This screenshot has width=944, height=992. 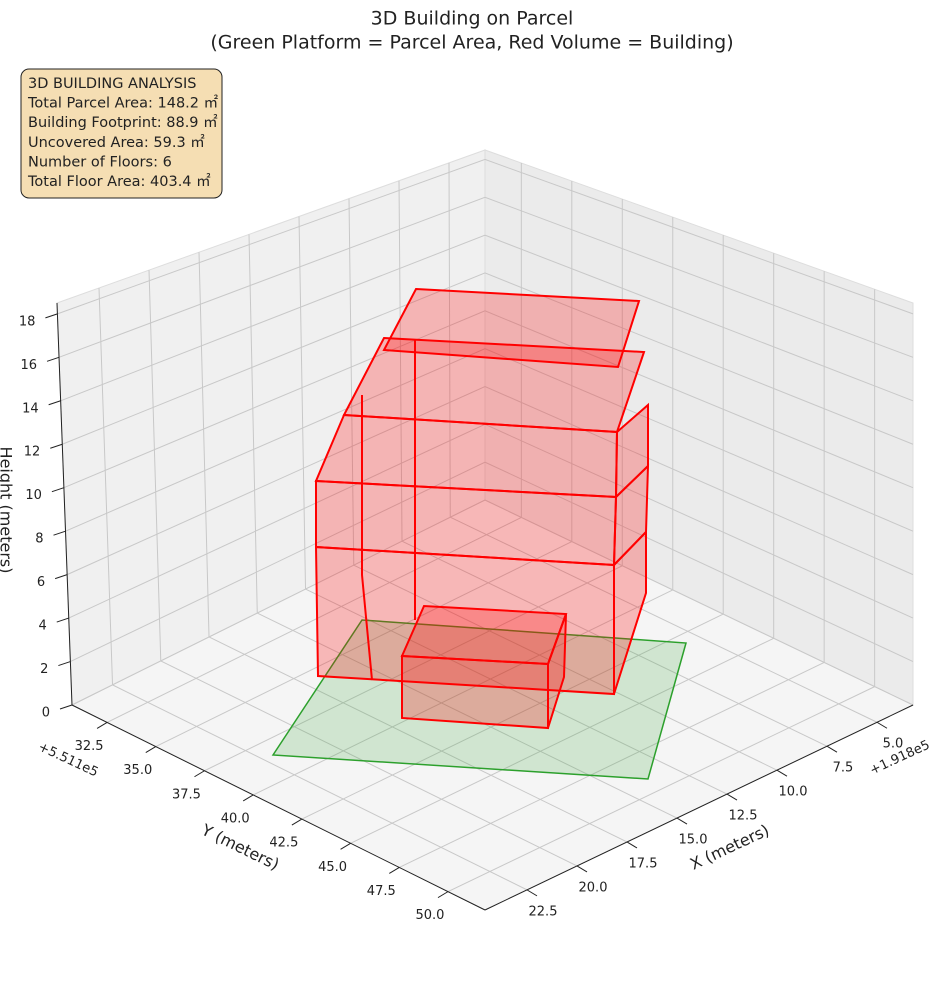 I want to click on z-tick-label: 6, so click(x=41, y=582).